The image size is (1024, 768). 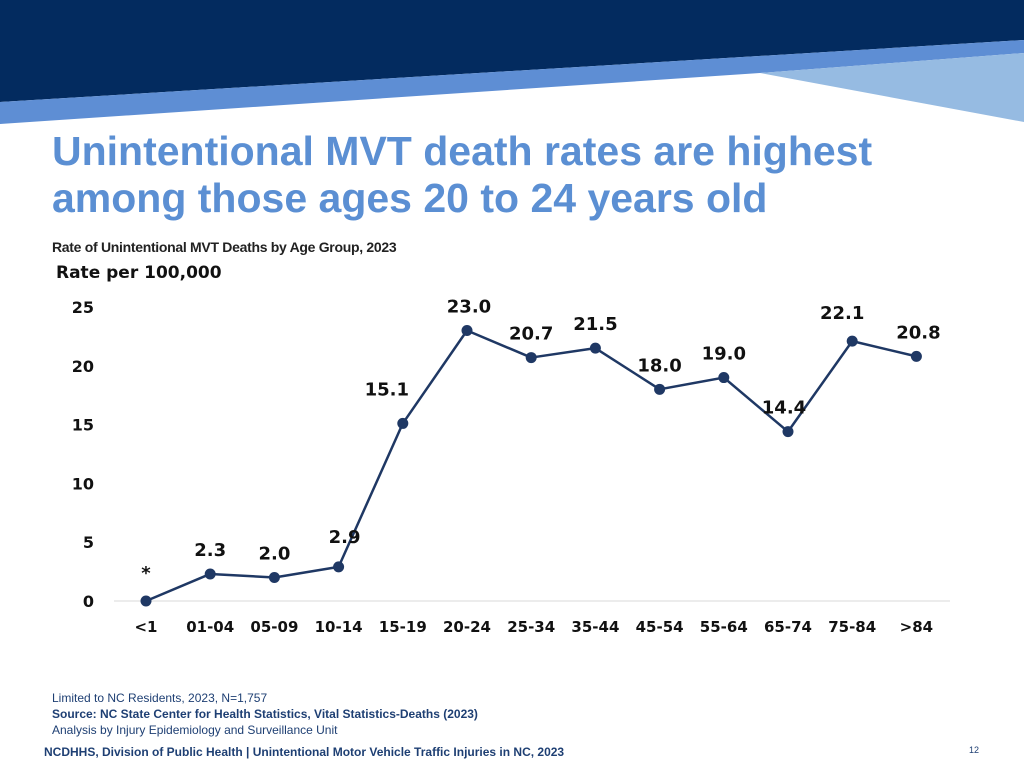 What do you see at coordinates (467, 627) in the screenshot?
I see `x-tick-label: 20-24` at bounding box center [467, 627].